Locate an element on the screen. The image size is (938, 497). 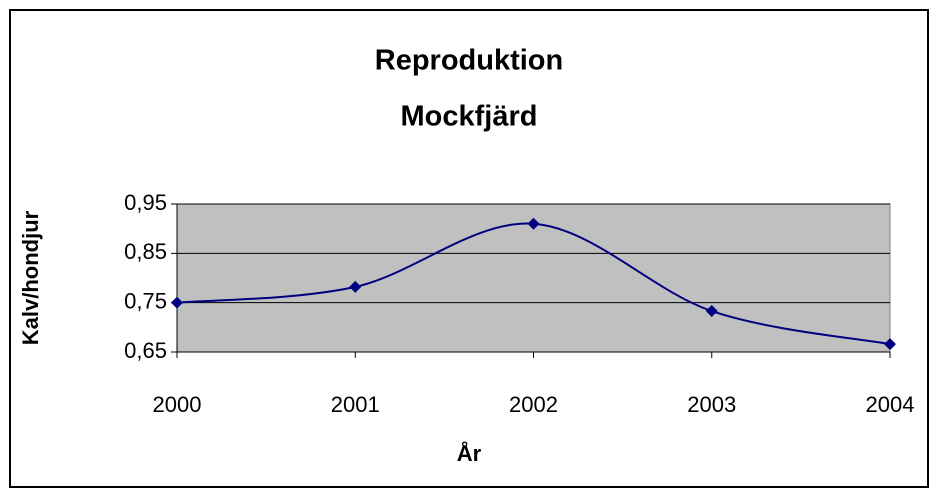
x-tick-label: 2000 is located at coordinates (177, 404).